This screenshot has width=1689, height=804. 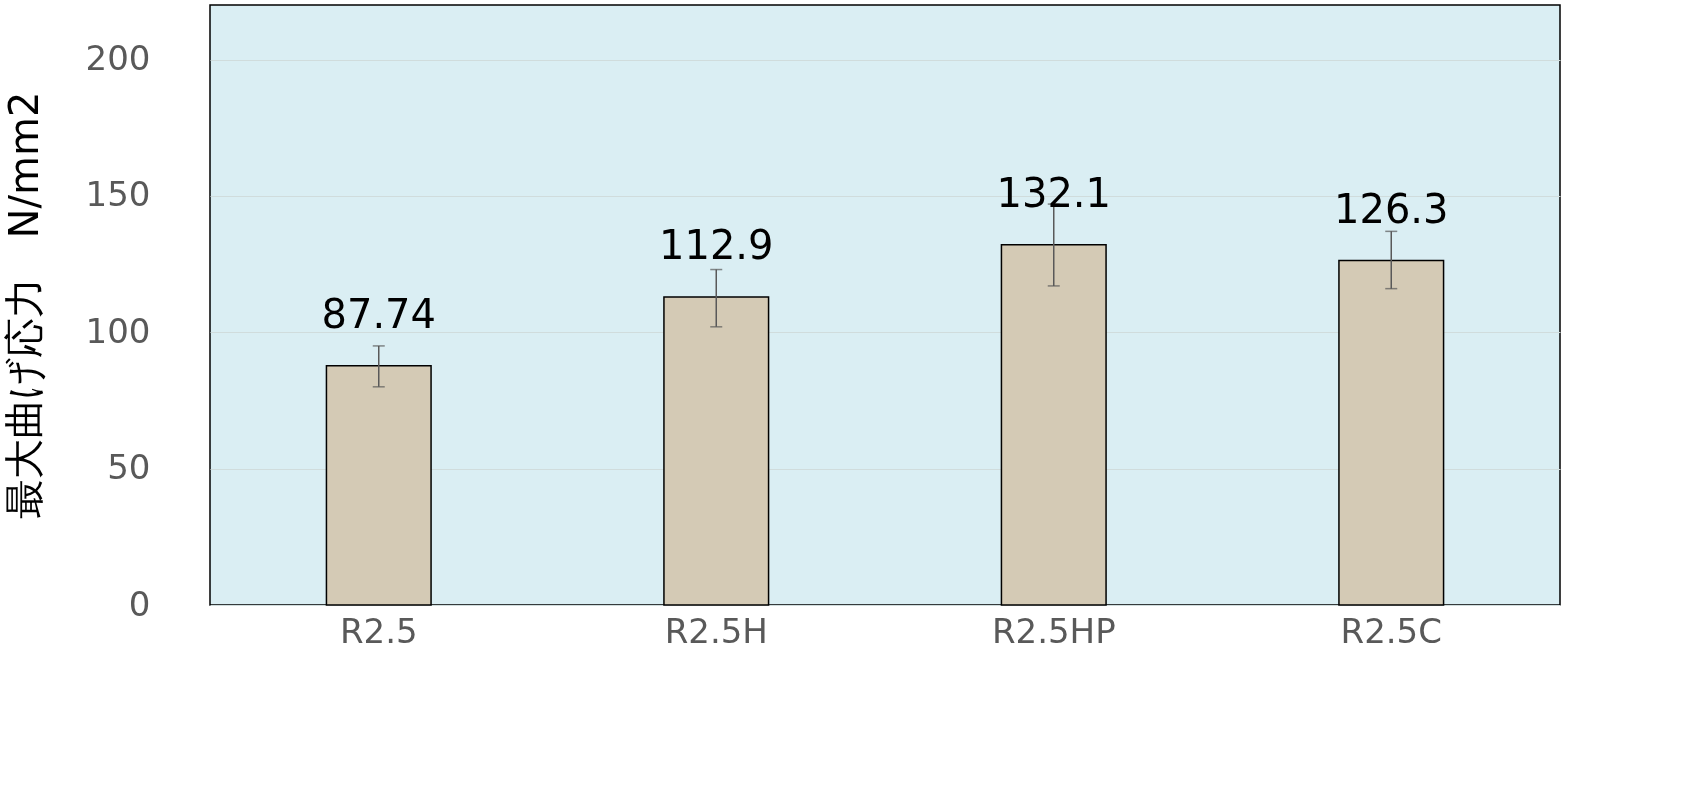 I want to click on y-tick-label: 0, so click(x=139, y=603).